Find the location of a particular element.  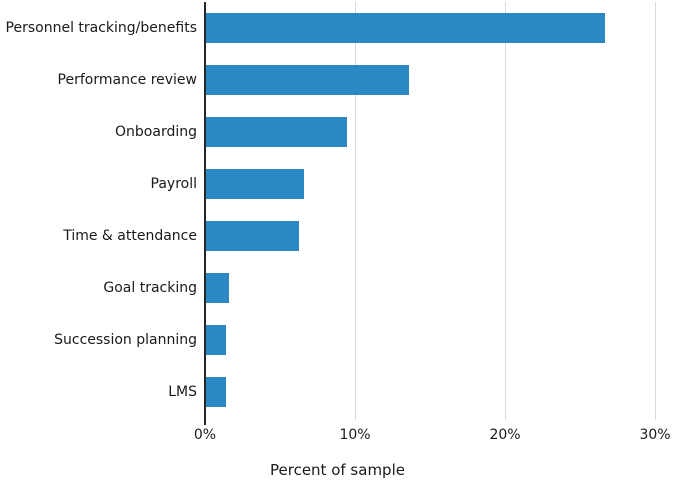

x-tick-label: 20% is located at coordinates (505, 435).